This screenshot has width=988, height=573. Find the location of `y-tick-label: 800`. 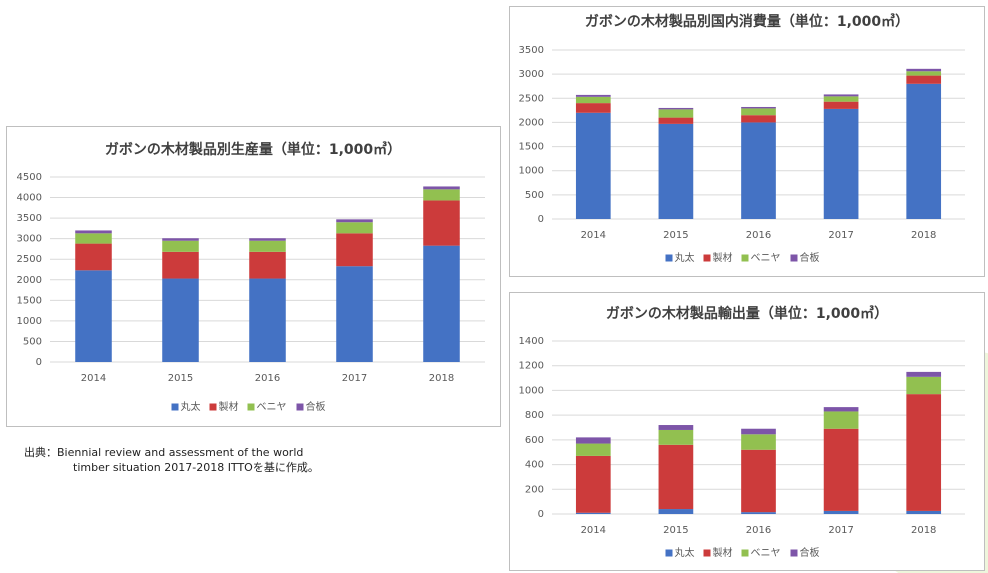

y-tick-label: 800 is located at coordinates (534, 415).